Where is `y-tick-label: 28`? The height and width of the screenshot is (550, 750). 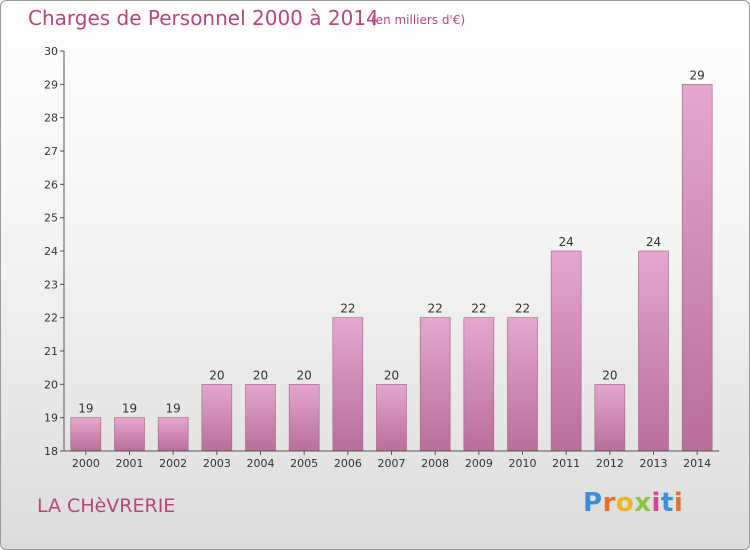 y-tick-label: 28 is located at coordinates (51, 118).